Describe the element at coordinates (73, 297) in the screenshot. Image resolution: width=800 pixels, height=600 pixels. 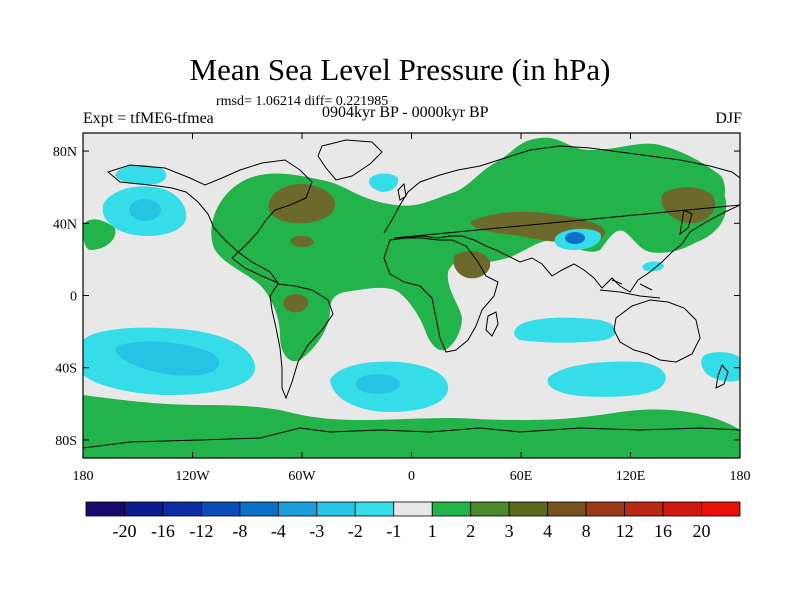
I see `y-tick-label: 0` at that location.